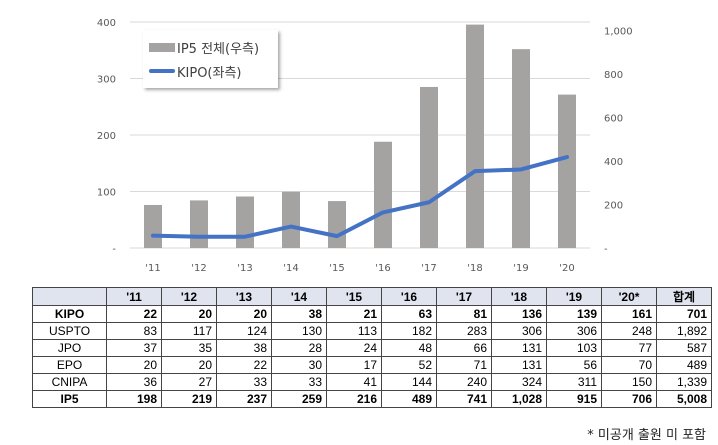 Image resolution: width=718 pixels, height=445 pixels. I want to click on table-cell: 83, so click(134, 331).